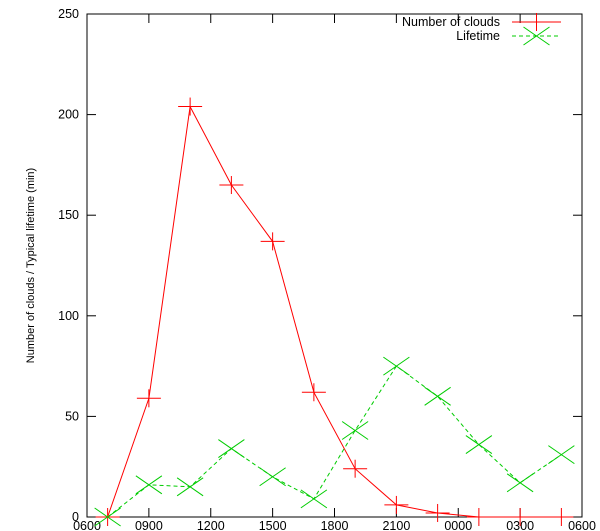 The image size is (600, 531). I want to click on x-tick-label: 1200, so click(211, 525).